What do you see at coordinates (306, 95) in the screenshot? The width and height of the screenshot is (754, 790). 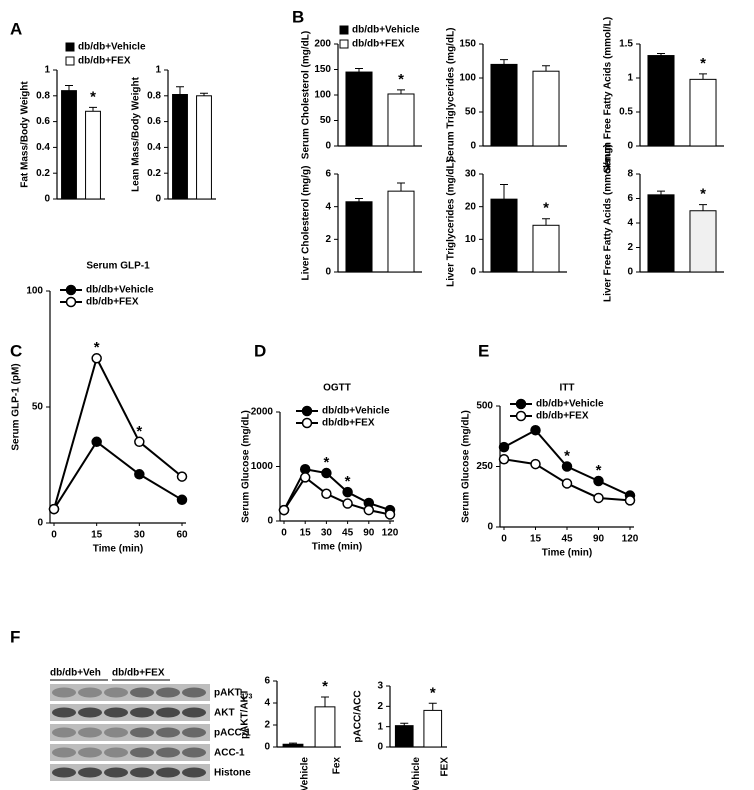 I see `y-axis-label: Serum Cholesterol (mg/dL)` at bounding box center [306, 95].